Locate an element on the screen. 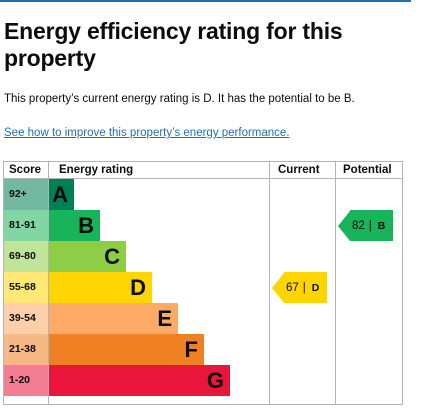 This screenshot has width=421, height=414. band-score: 55-68 is located at coordinates (26, 287).